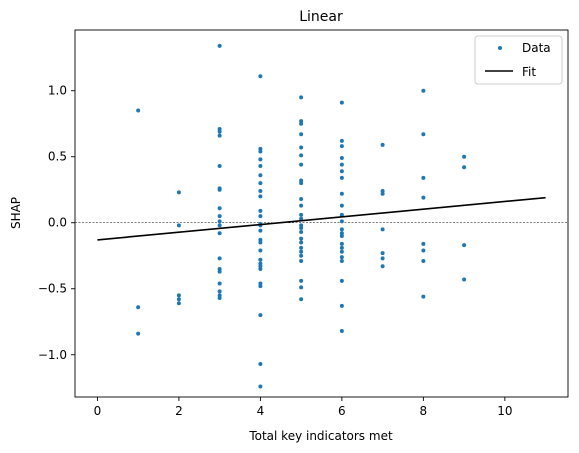 The width and height of the screenshot is (579, 453). I want to click on legend-label-data: Data, so click(536, 48).